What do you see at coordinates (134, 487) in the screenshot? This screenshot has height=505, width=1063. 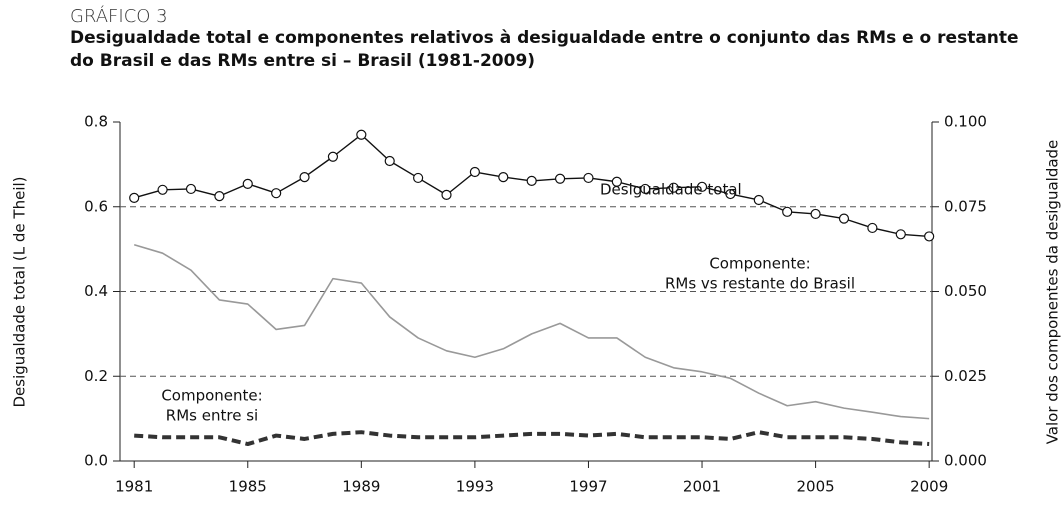 I see `x-tick-label: 1981` at bounding box center [134, 487].